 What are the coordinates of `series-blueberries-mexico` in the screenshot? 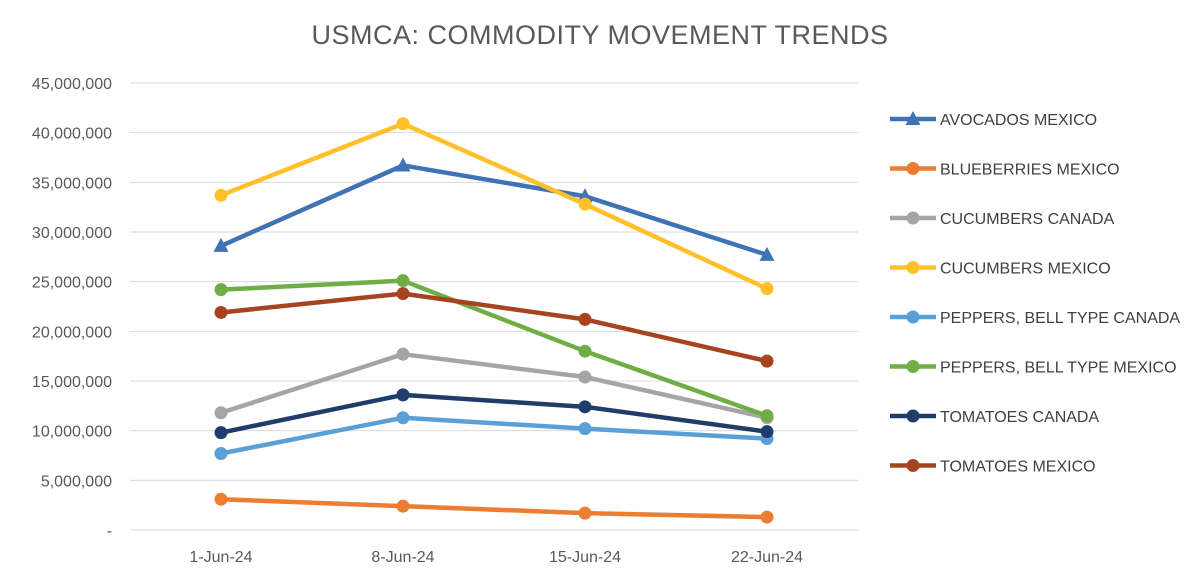 It's located at (494, 508).